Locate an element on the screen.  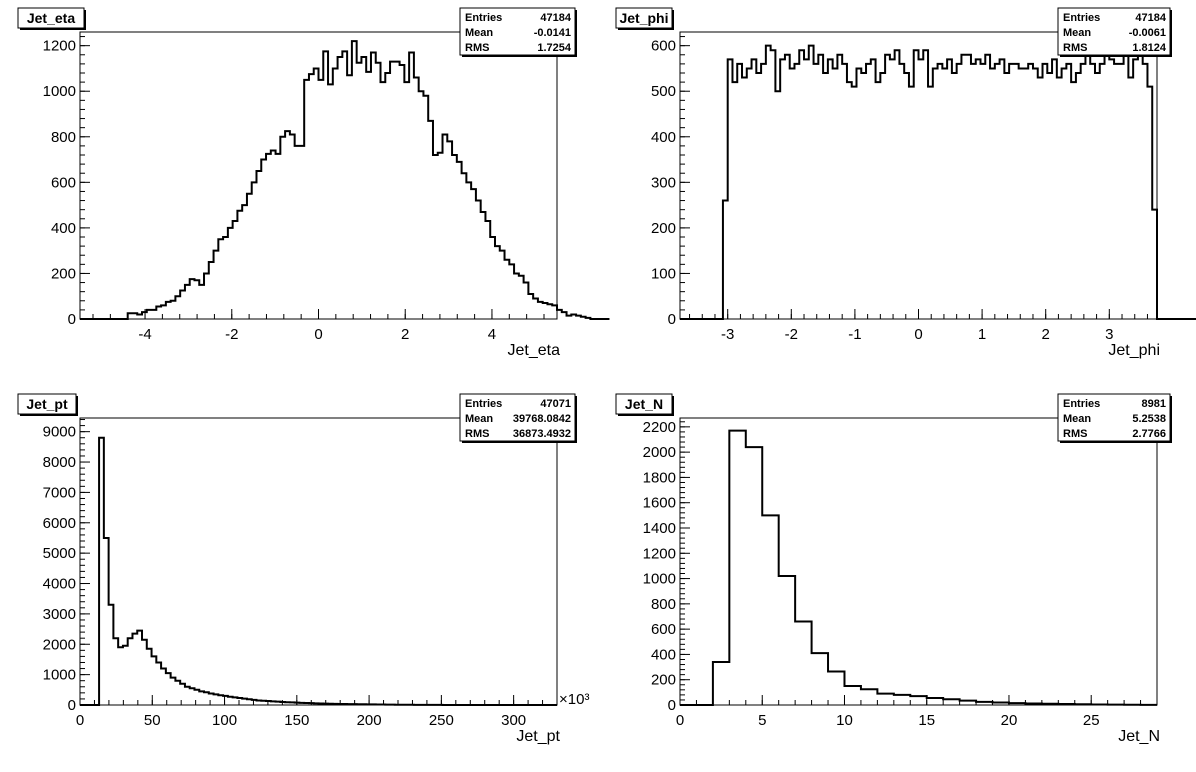
histogram-title: Jet_pt is located at coordinates (47, 404).